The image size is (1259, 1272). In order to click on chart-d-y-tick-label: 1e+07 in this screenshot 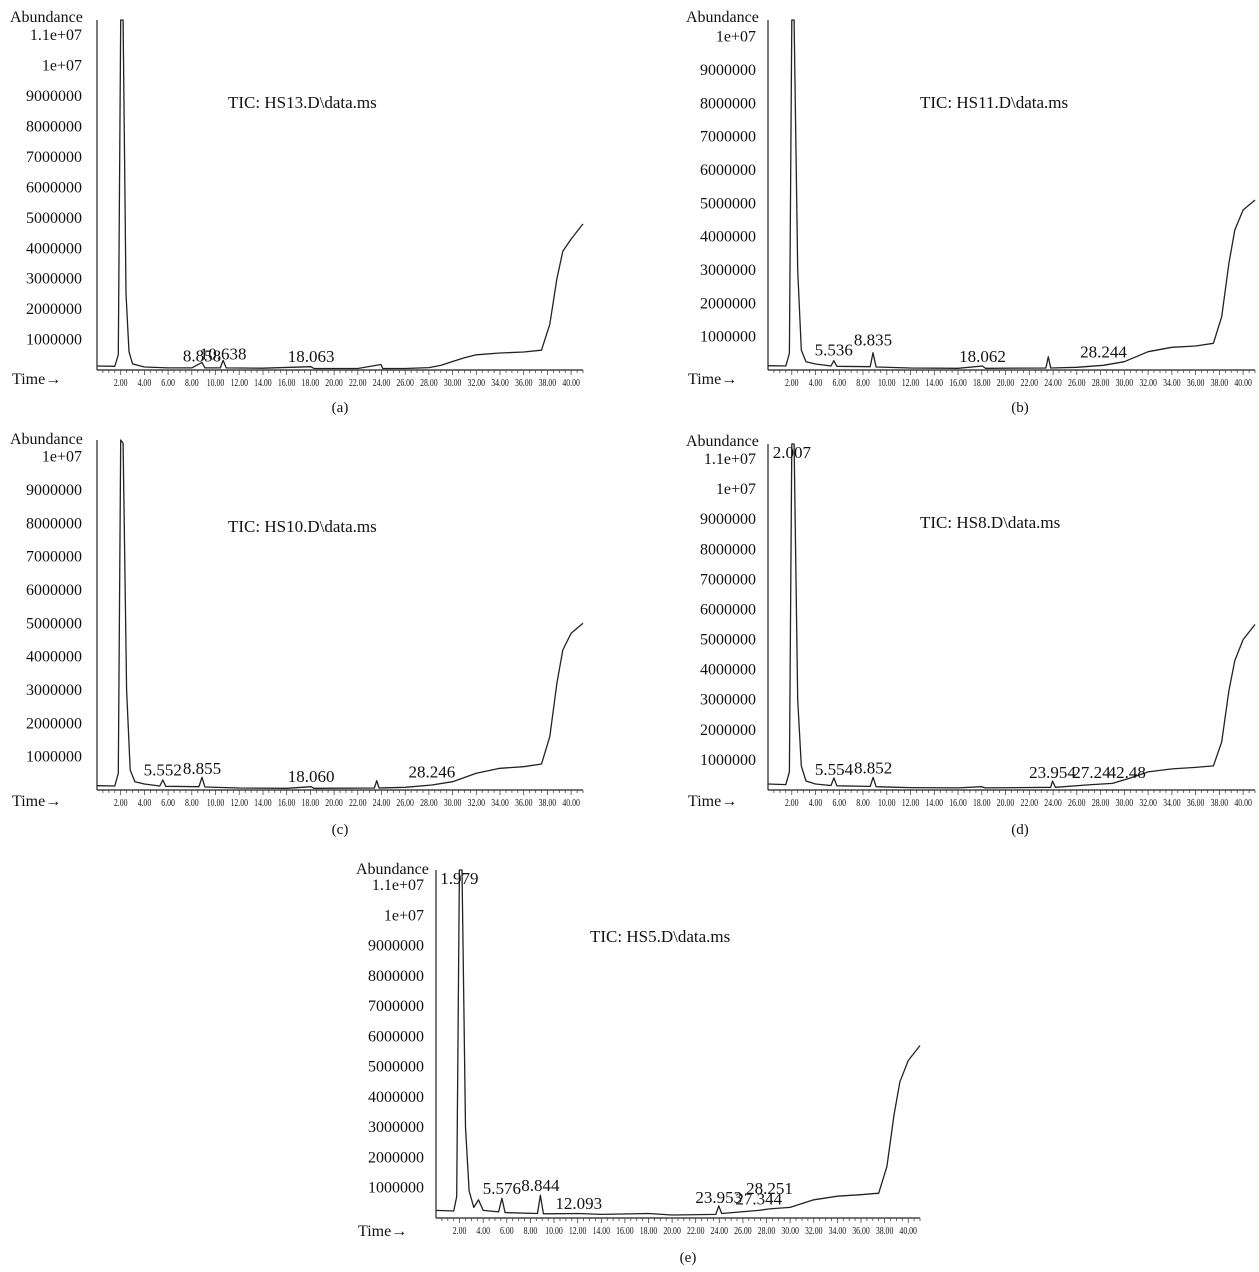, I will do `click(736, 489)`.